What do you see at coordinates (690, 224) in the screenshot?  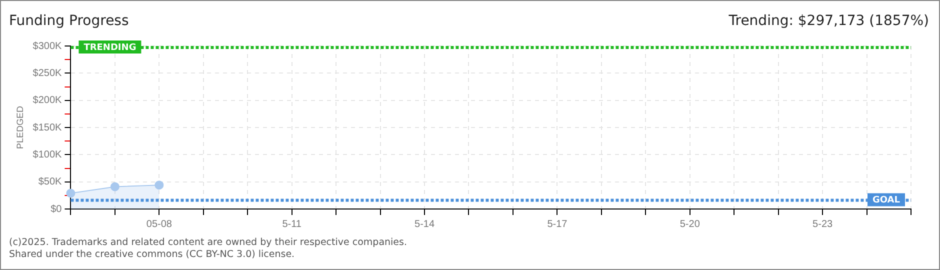 I see `x-tick-label: 5-20` at bounding box center [690, 224].